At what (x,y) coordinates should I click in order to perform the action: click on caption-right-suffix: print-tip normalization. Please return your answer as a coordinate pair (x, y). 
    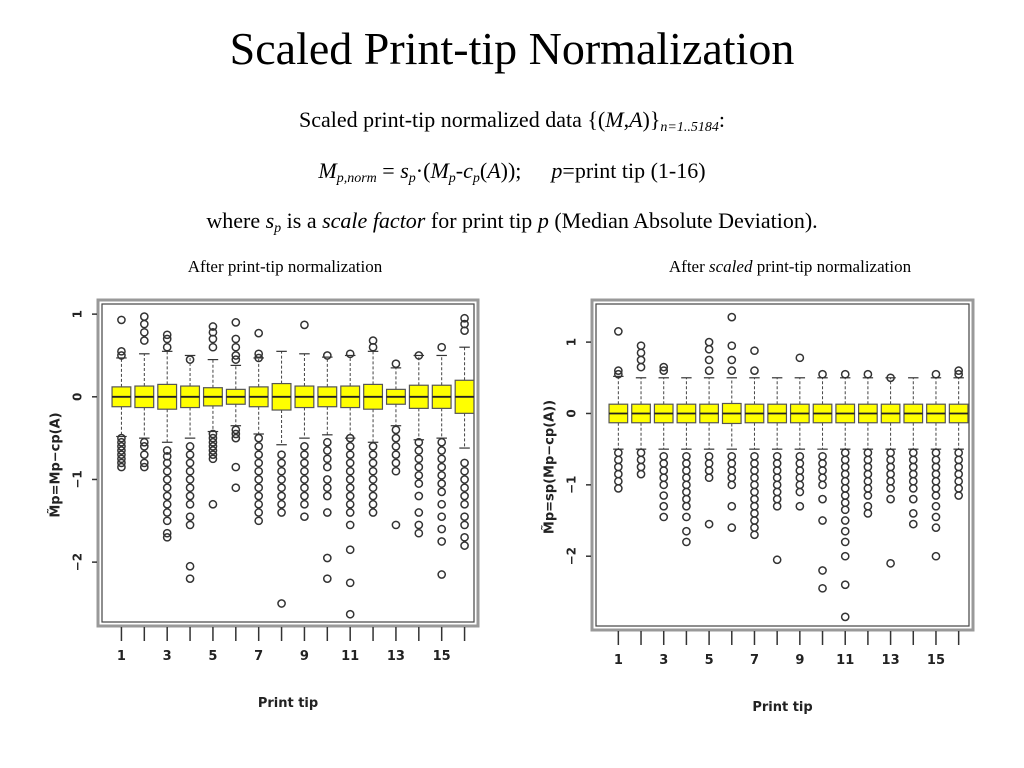
    Looking at the image, I should click on (832, 266).